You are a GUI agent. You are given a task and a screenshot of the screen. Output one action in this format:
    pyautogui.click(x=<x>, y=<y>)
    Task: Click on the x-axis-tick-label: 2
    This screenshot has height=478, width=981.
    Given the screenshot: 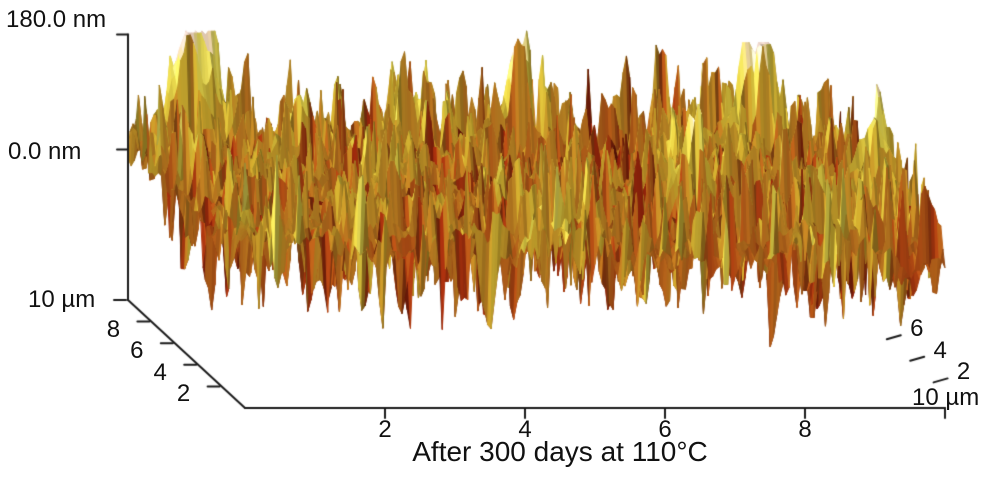 What is the action you would take?
    pyautogui.click(x=385, y=429)
    